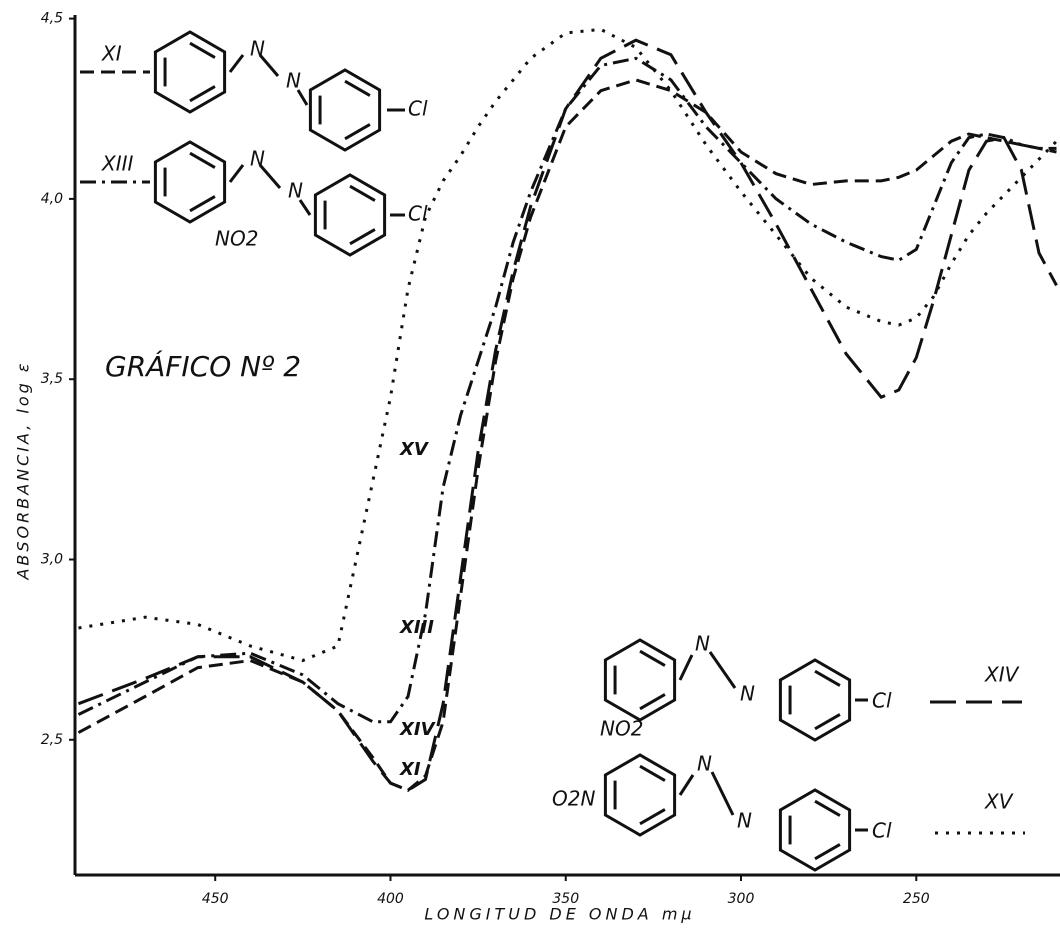 This screenshot has width=1060, height=932. Describe the element at coordinates (117, 164) in the screenshot. I see `legend-label: XIII` at that location.